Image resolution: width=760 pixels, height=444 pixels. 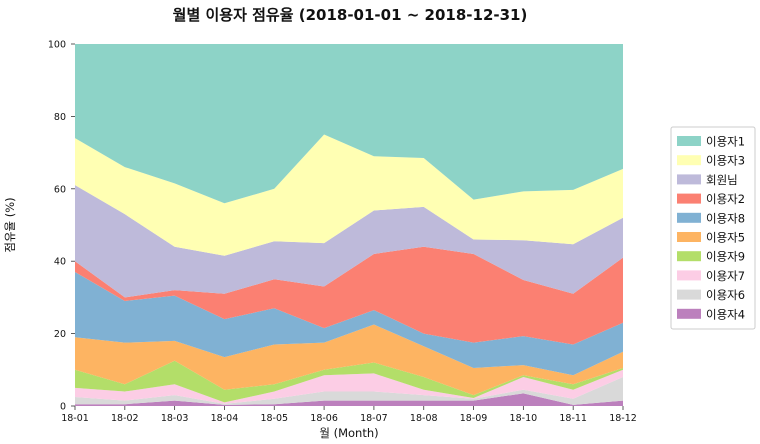 What do you see at coordinates (725, 218) in the screenshot?
I see `legend-label: 이용자8` at bounding box center [725, 218].